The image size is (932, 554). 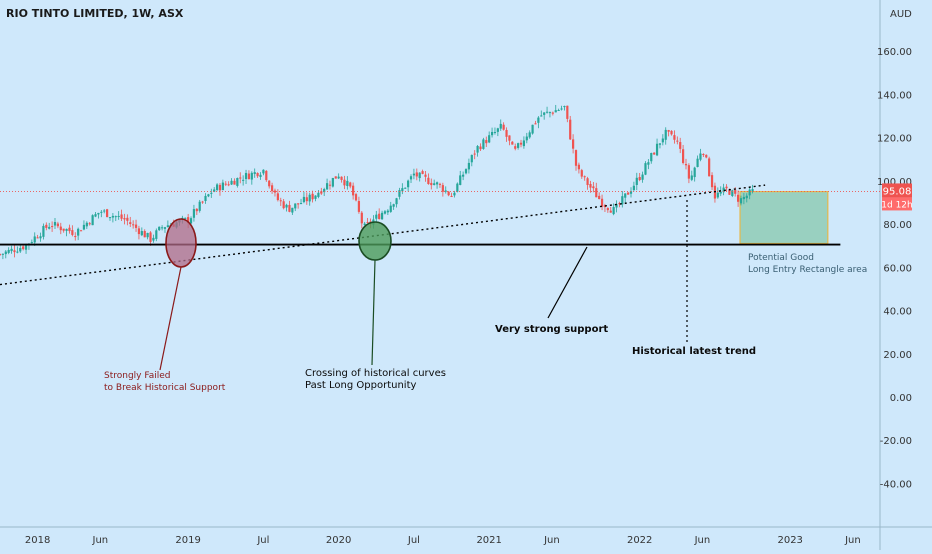 What do you see at coordinates (781, 258) in the screenshot?
I see `potential-good-annotation: Potential Good` at bounding box center [781, 258].